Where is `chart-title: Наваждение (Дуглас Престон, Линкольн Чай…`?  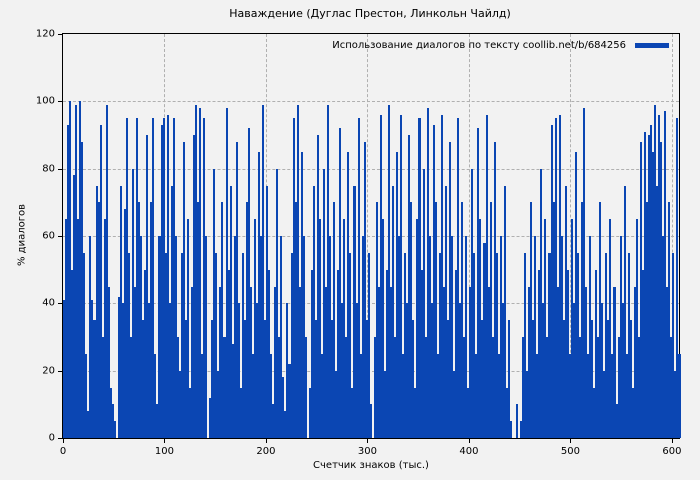
chart-title: Наваждение (Дуглас Престон, Линкольн Чай… is located at coordinates (370, 13).